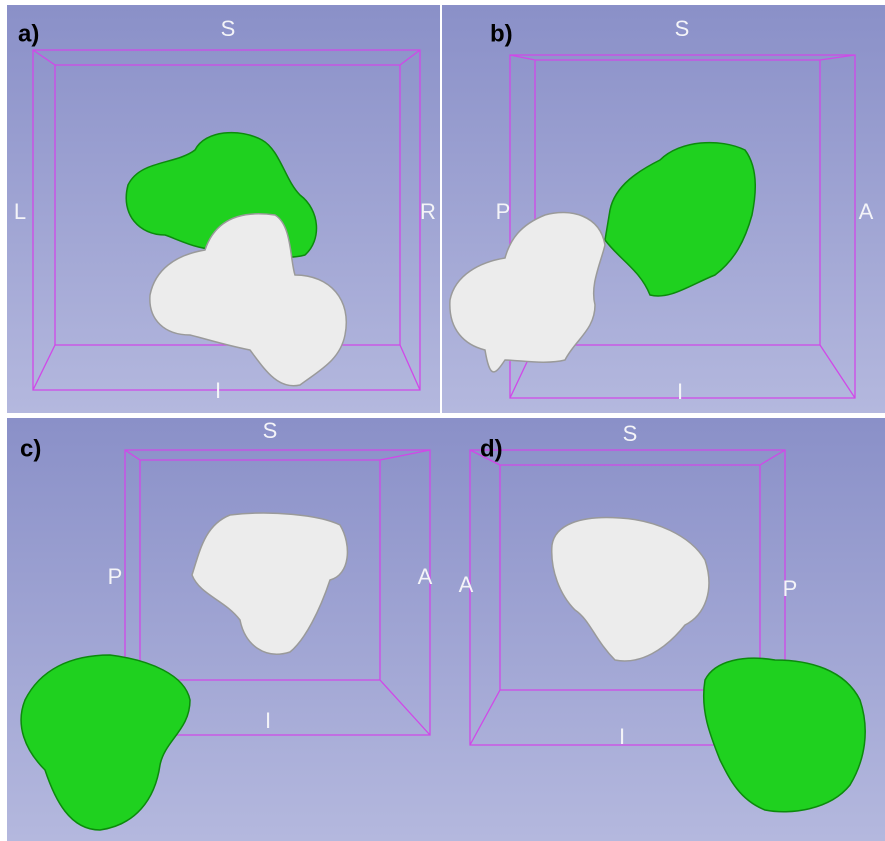  Describe the element at coordinates (28, 33) in the screenshot. I see `panel-label: a)` at that location.